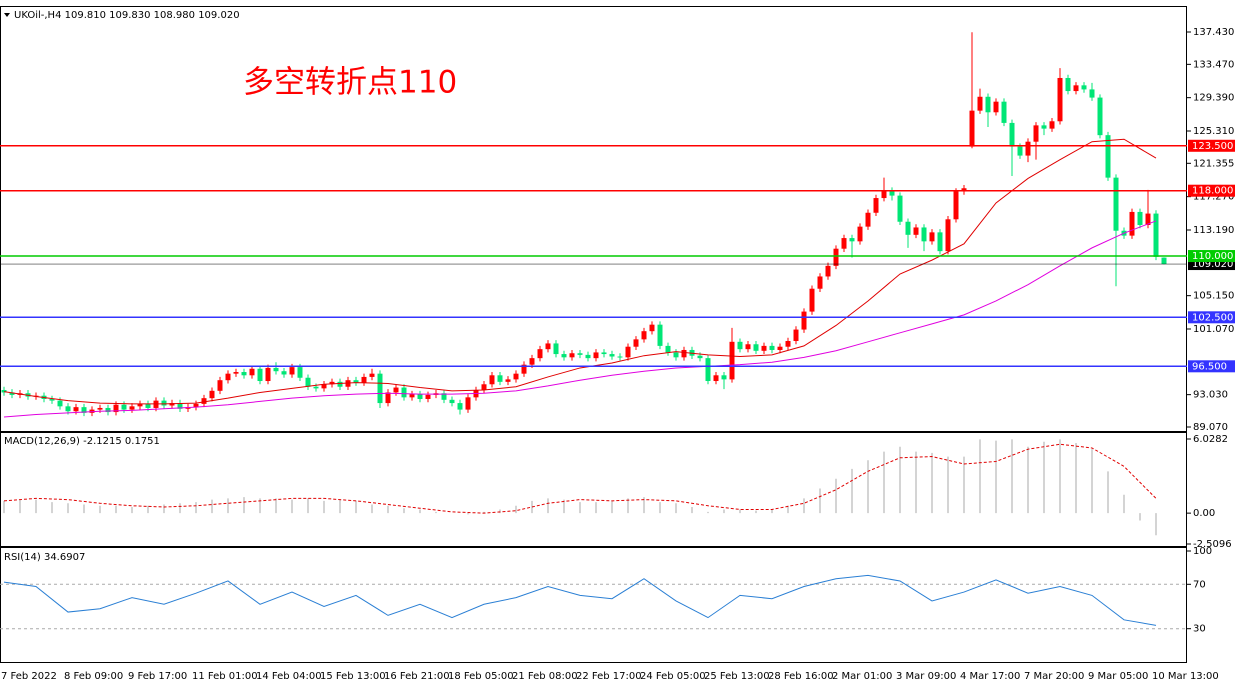  What do you see at coordinates (1213, 163) in the screenshot?
I see `y-tick-label: 121.355` at bounding box center [1213, 163].